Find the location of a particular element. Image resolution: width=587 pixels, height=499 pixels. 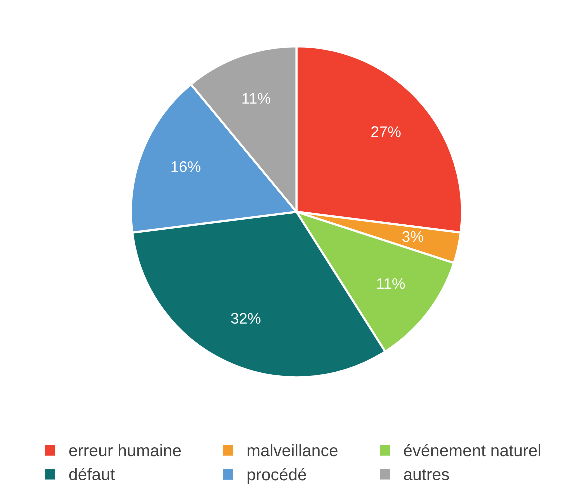

legend-label: procédé is located at coordinates (277, 476).